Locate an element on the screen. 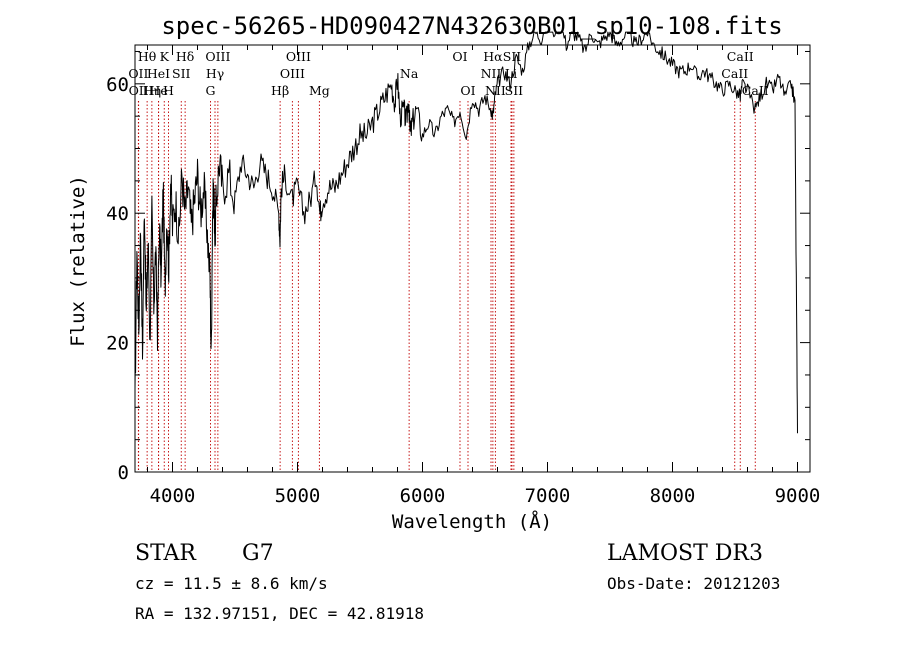 The width and height of the screenshot is (900, 649). x-tick-label: 5000 is located at coordinates (298, 496).